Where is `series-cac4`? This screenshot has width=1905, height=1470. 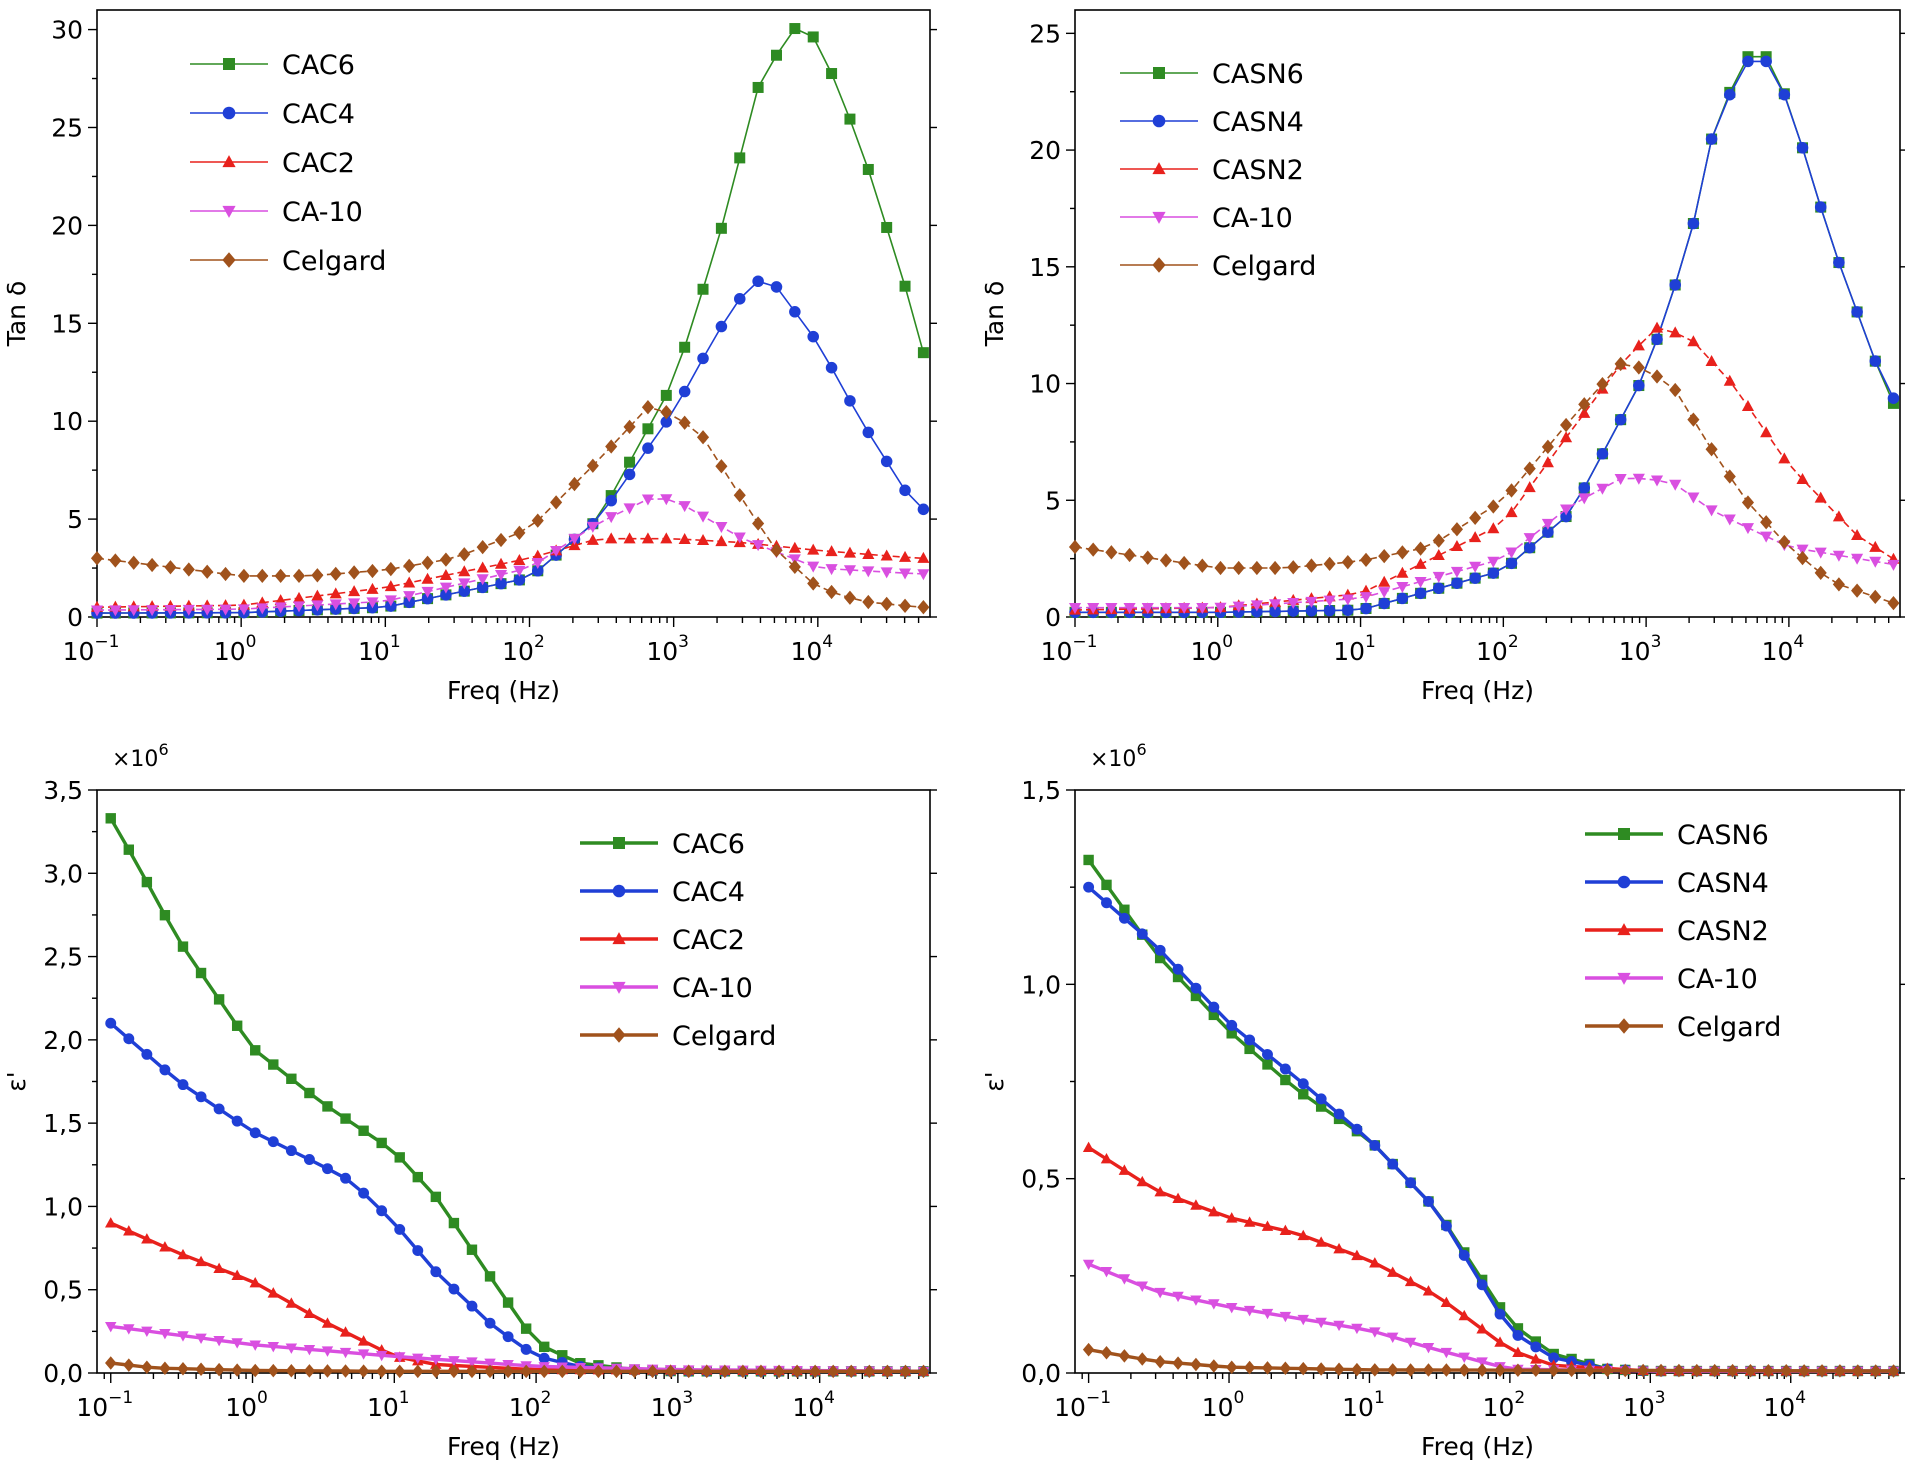
series-cac4 is located at coordinates (517, 1197).